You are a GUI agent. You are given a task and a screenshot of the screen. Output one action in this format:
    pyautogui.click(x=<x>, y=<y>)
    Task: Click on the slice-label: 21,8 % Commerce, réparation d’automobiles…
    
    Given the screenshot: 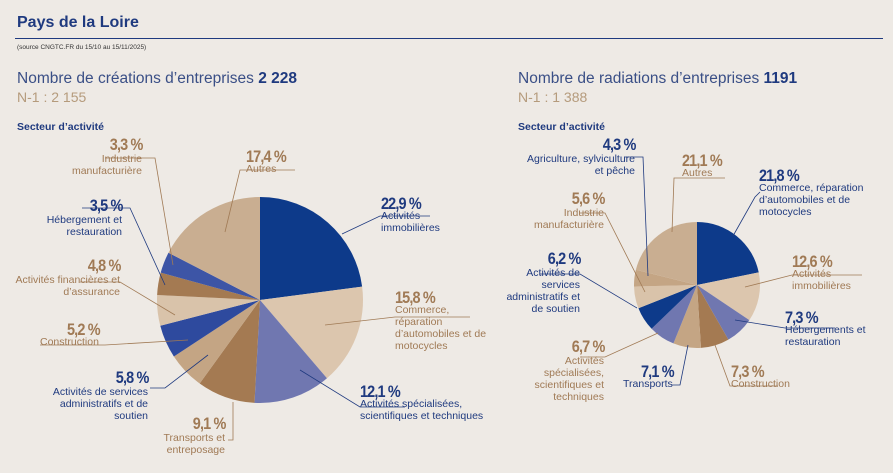 What is the action you would take?
    pyautogui.click(x=819, y=192)
    